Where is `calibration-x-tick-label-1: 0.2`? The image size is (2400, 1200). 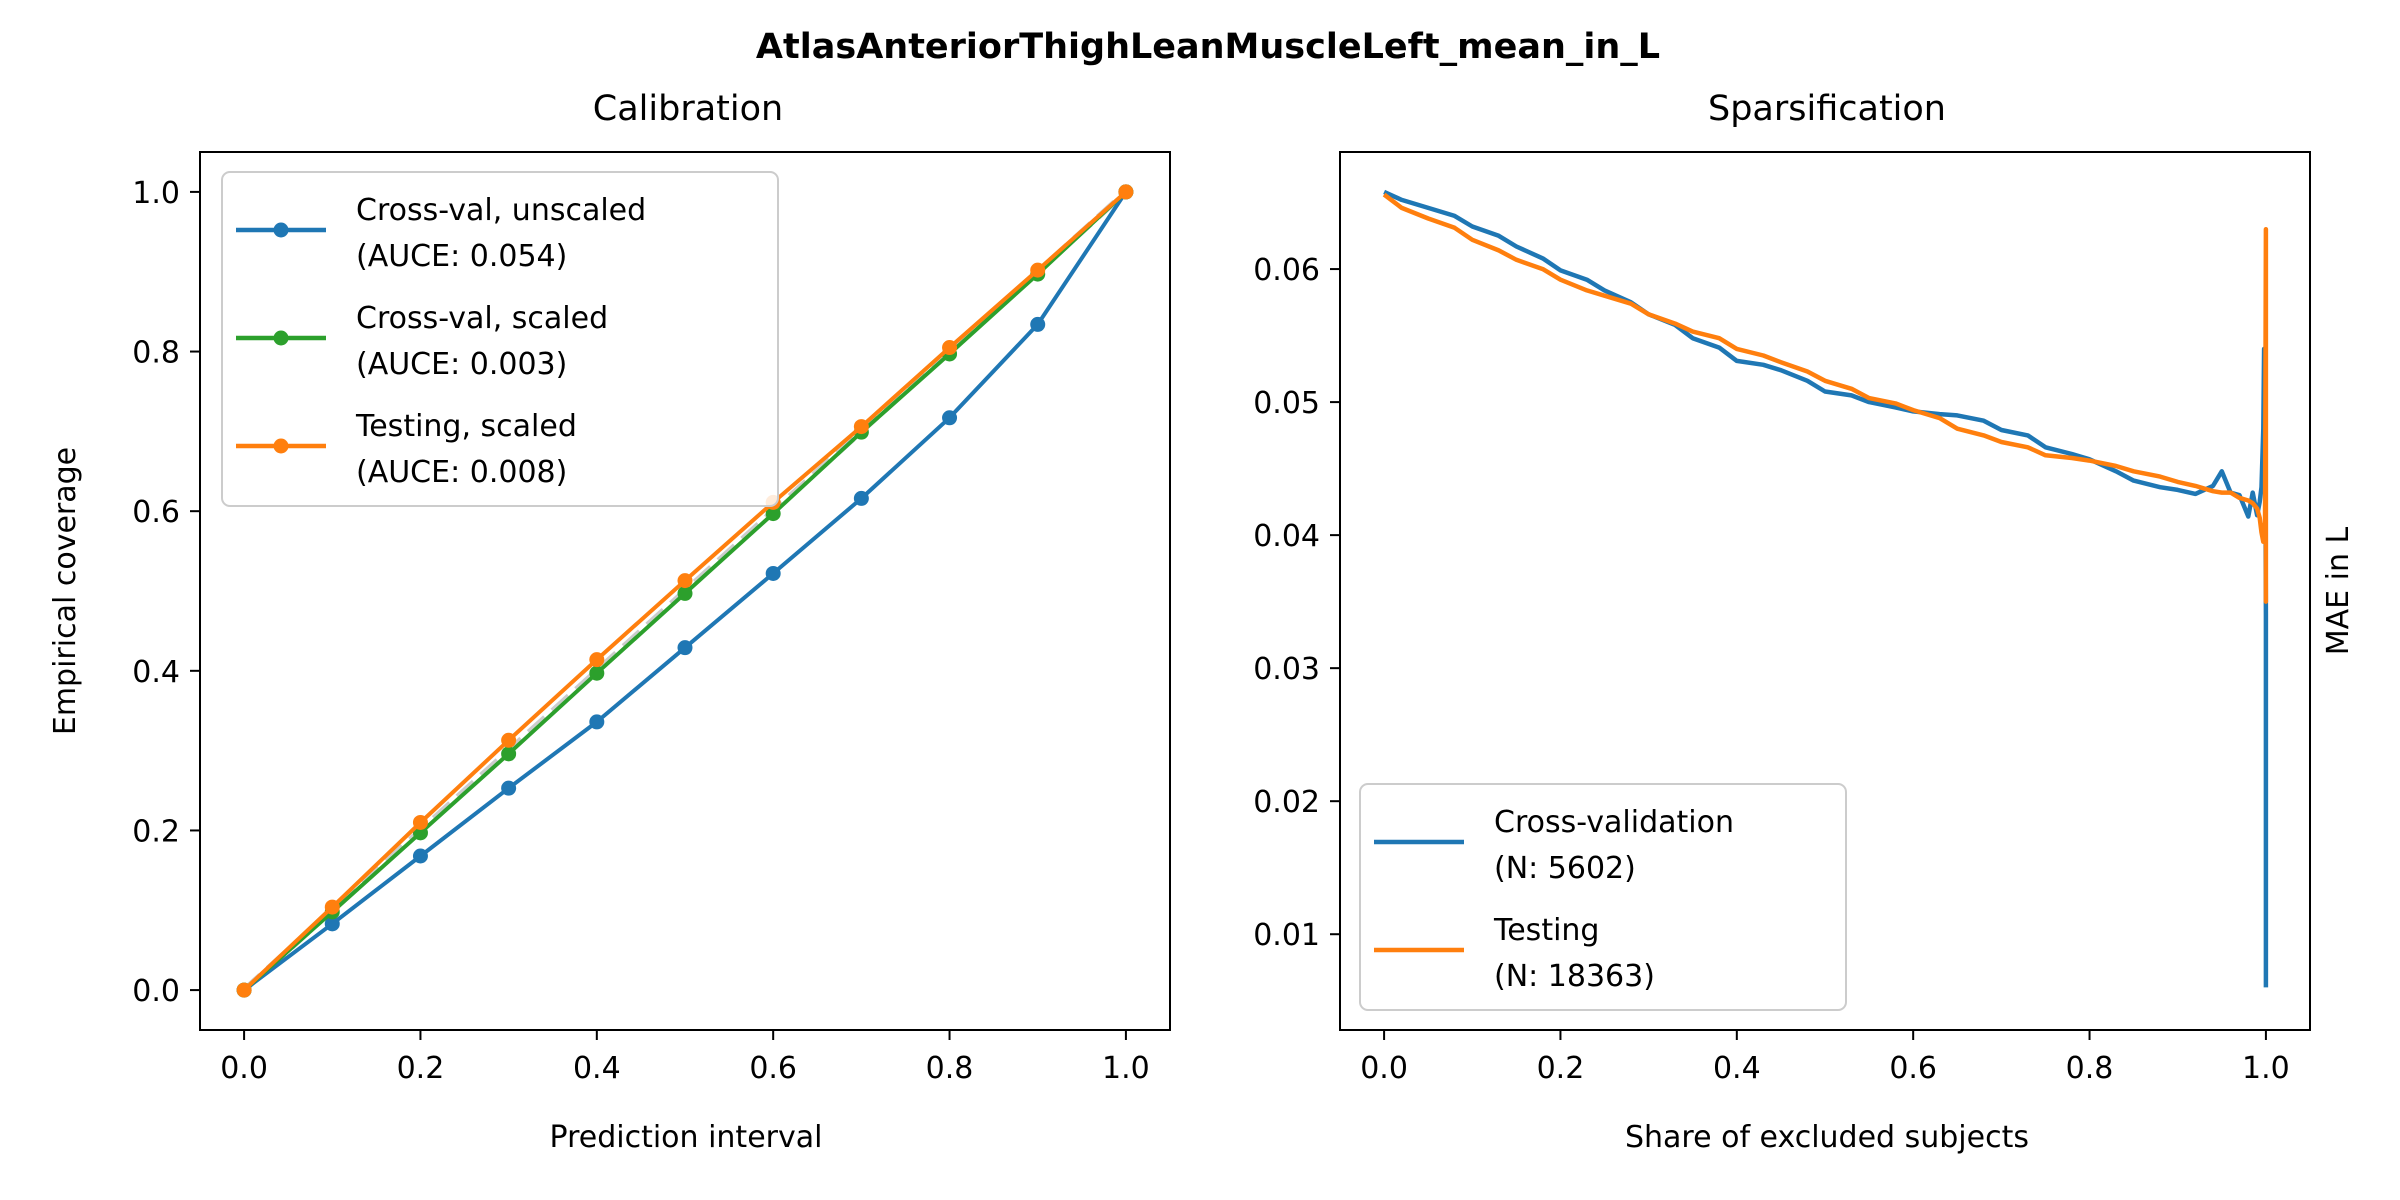
calibration-x-tick-label-1: 0.2 is located at coordinates (421, 1068).